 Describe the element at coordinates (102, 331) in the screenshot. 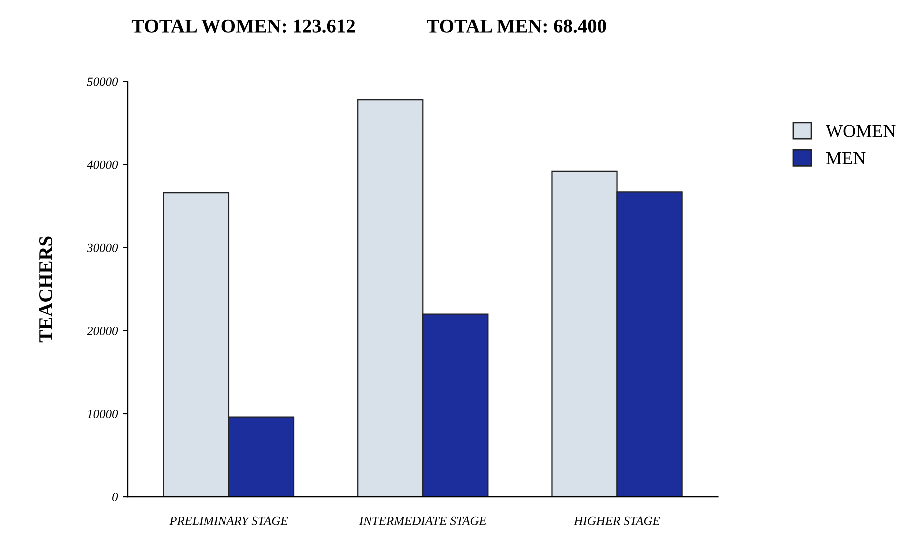

I see `y-tick-label: 20000` at that location.